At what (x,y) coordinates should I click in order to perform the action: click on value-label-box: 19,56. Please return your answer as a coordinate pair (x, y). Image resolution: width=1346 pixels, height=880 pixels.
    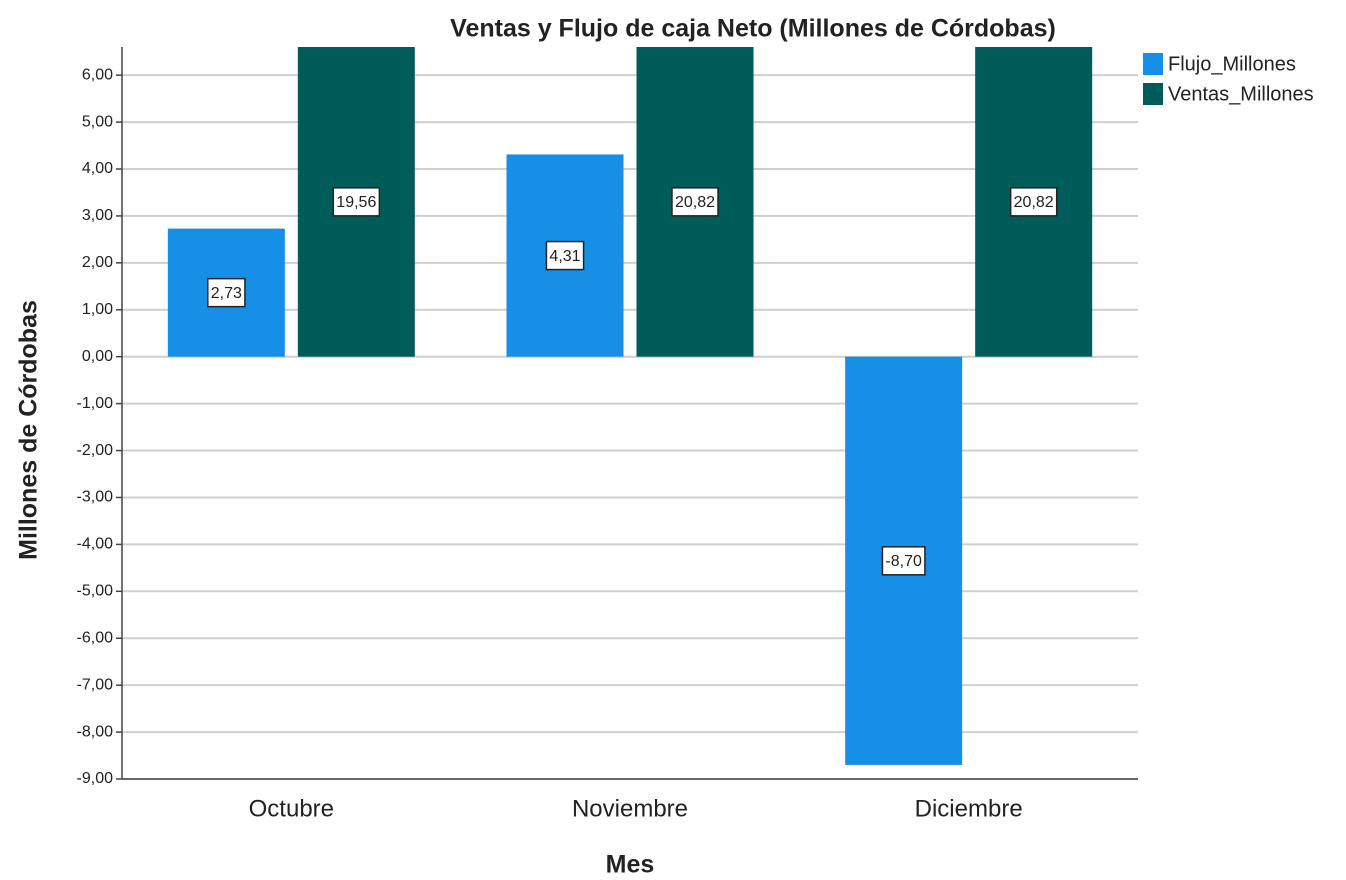
    Looking at the image, I should click on (356, 202).